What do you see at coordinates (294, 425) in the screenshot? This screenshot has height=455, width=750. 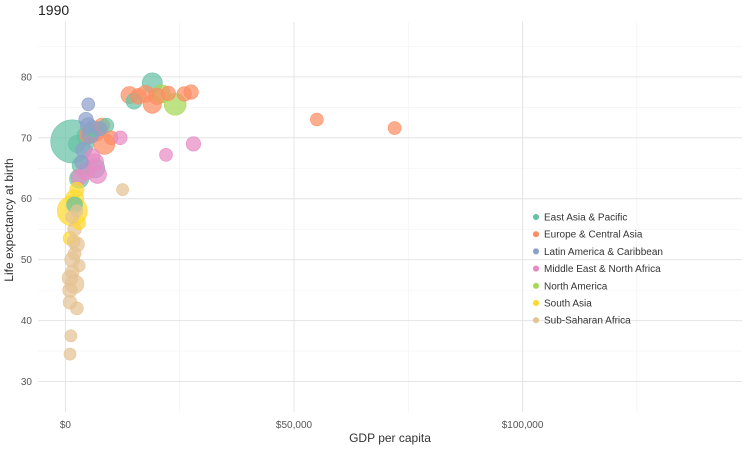 I see `x-tick-label: $50,000` at bounding box center [294, 425].